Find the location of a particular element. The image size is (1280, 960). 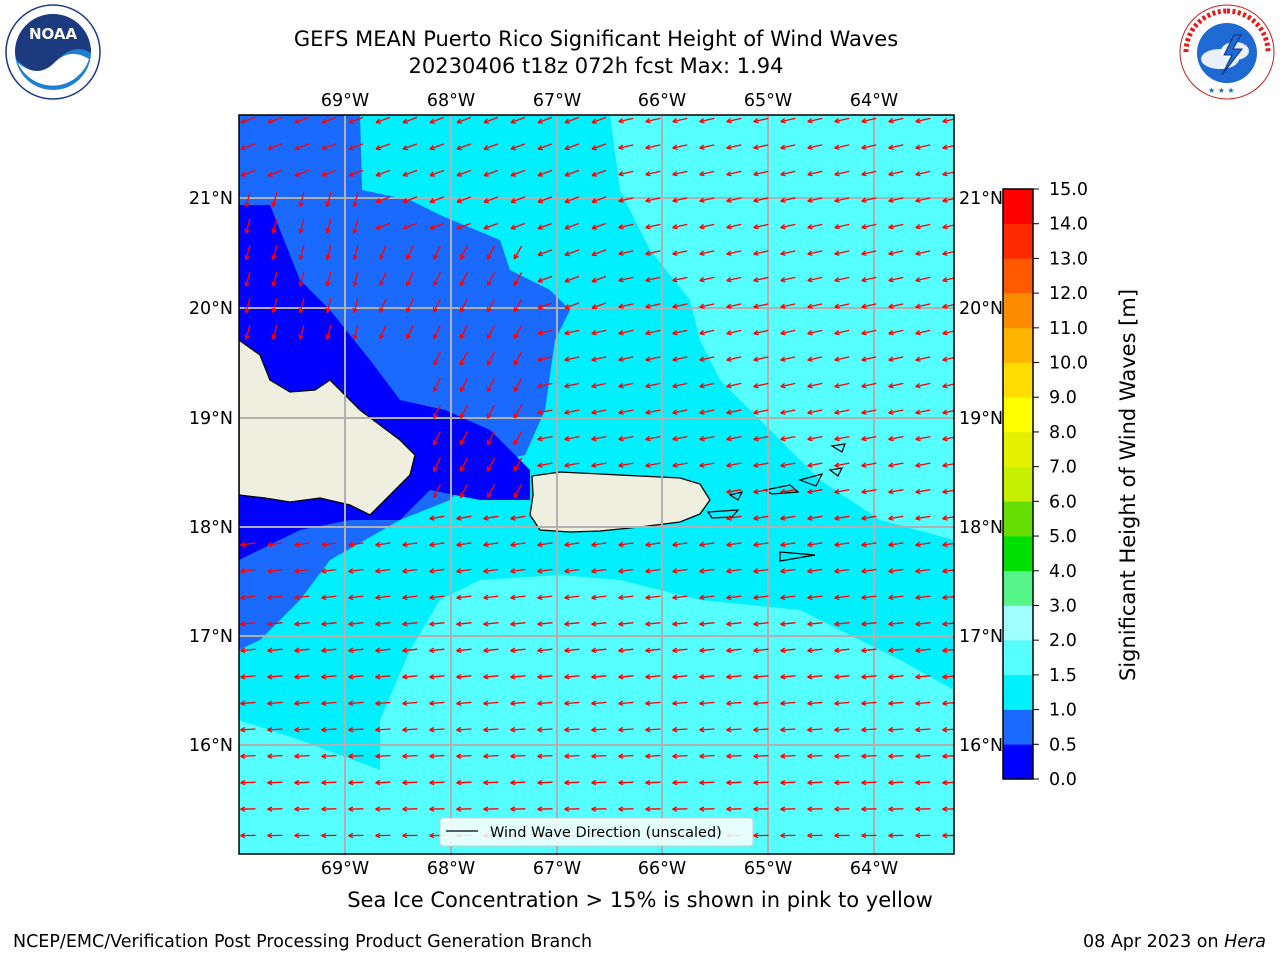

lon-label: 65°W is located at coordinates (768, 101).